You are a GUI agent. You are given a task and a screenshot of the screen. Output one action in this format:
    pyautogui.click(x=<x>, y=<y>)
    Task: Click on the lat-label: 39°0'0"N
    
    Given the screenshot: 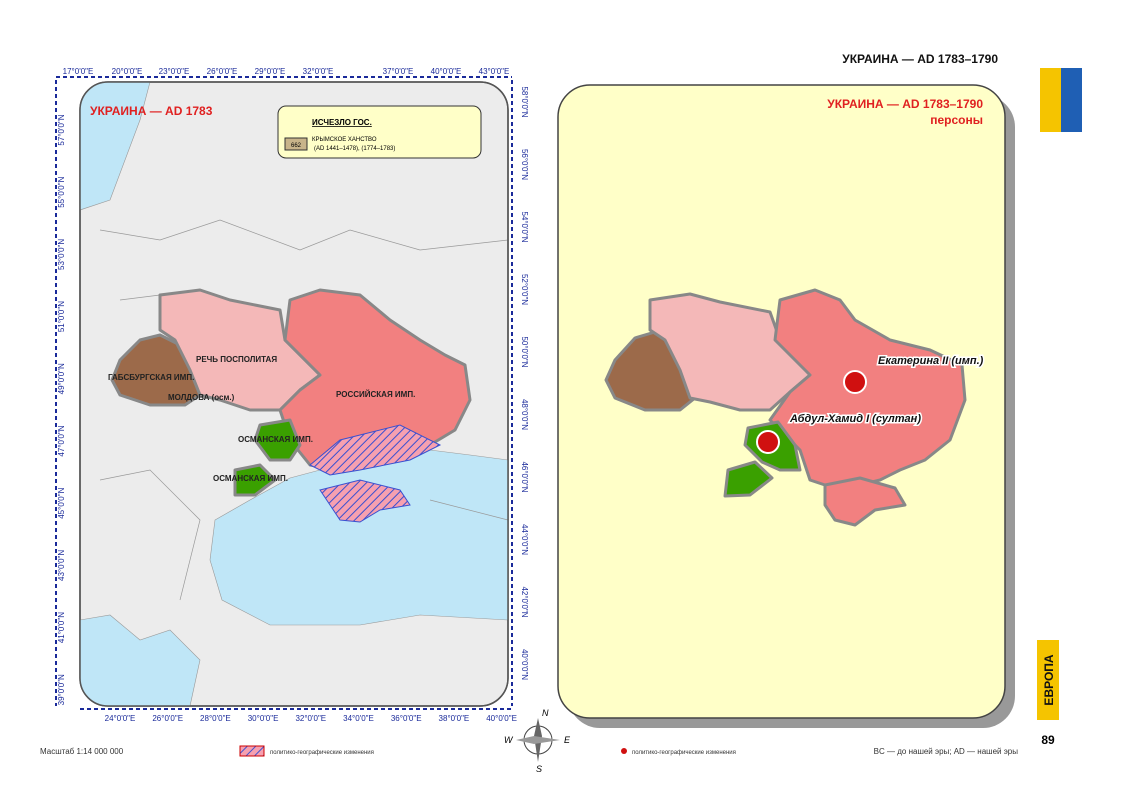 What is the action you would take?
    pyautogui.click(x=61, y=689)
    